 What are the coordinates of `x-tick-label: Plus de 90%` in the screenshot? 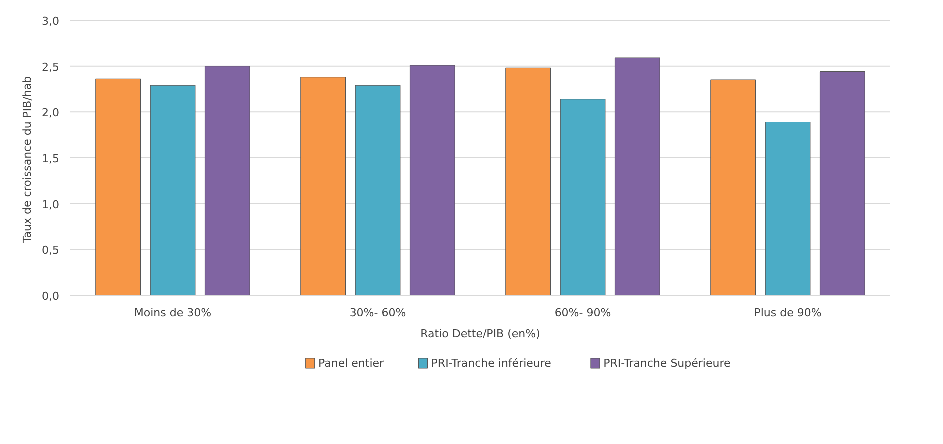 It's located at (788, 313).